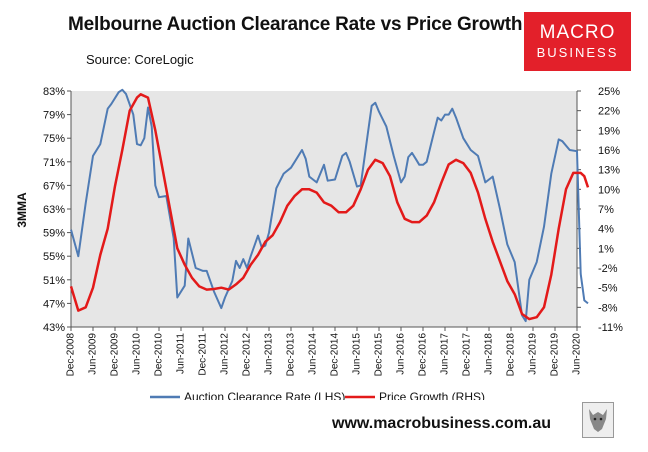  I want to click on left-tick-label: 71%, so click(54, 163).